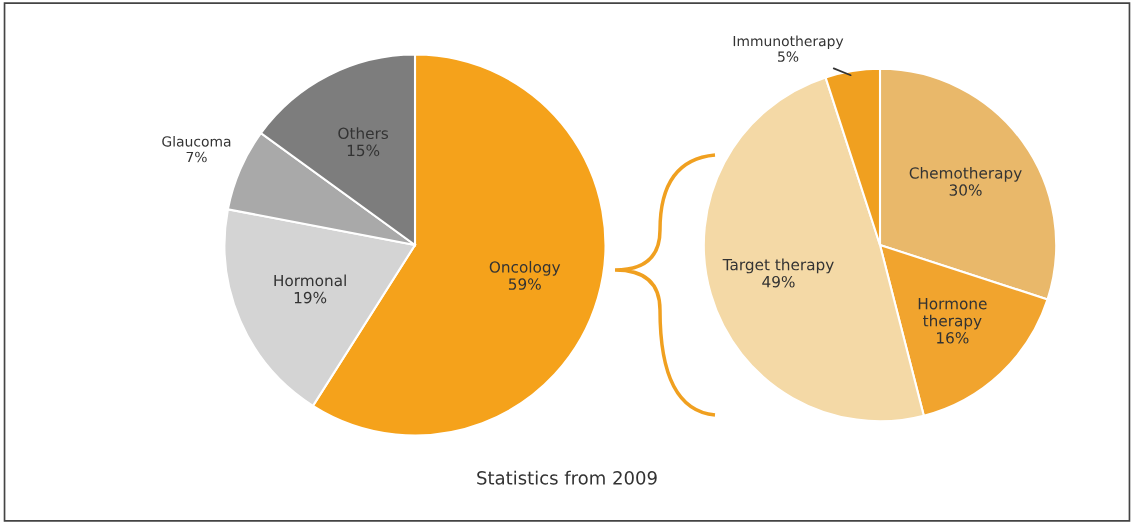 The image size is (1134, 524). I want to click on slice-label: Others, so click(363, 133).